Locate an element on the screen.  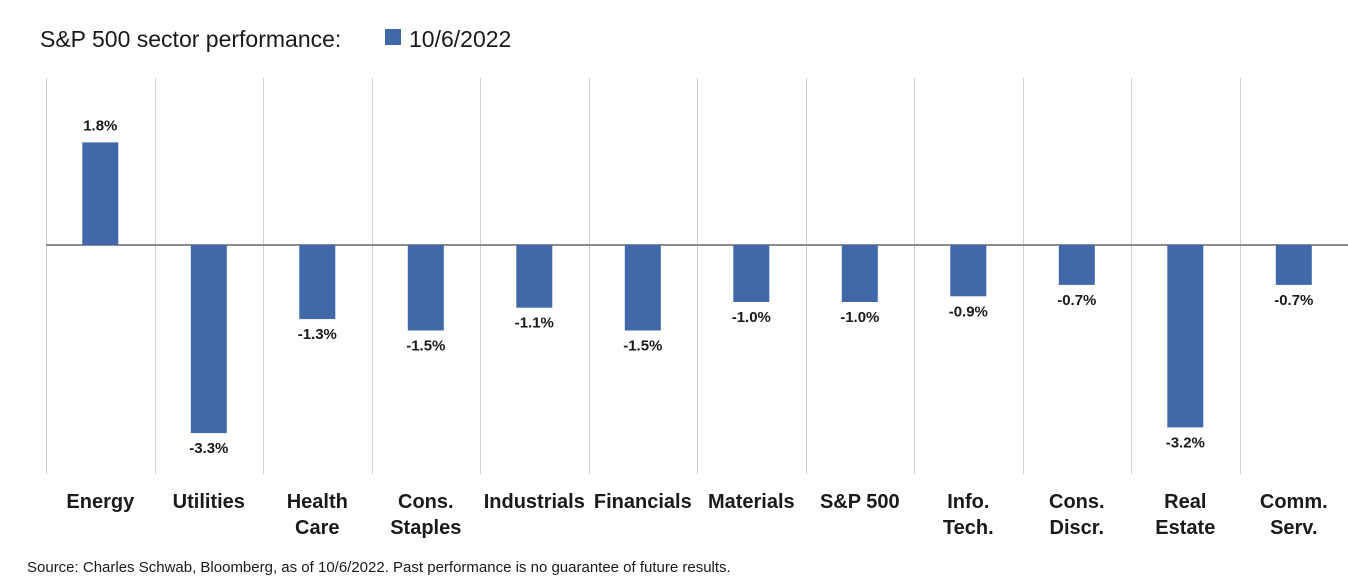
data-label: -3.2% is located at coordinates (1185, 442).